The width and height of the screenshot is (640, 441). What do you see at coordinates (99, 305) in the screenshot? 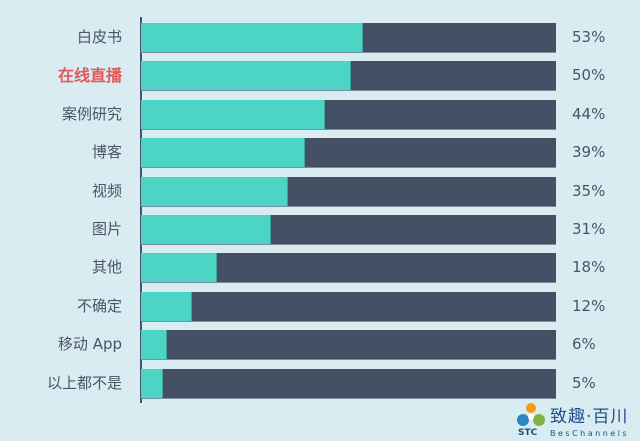
I see `category-label: 不确定` at bounding box center [99, 305].